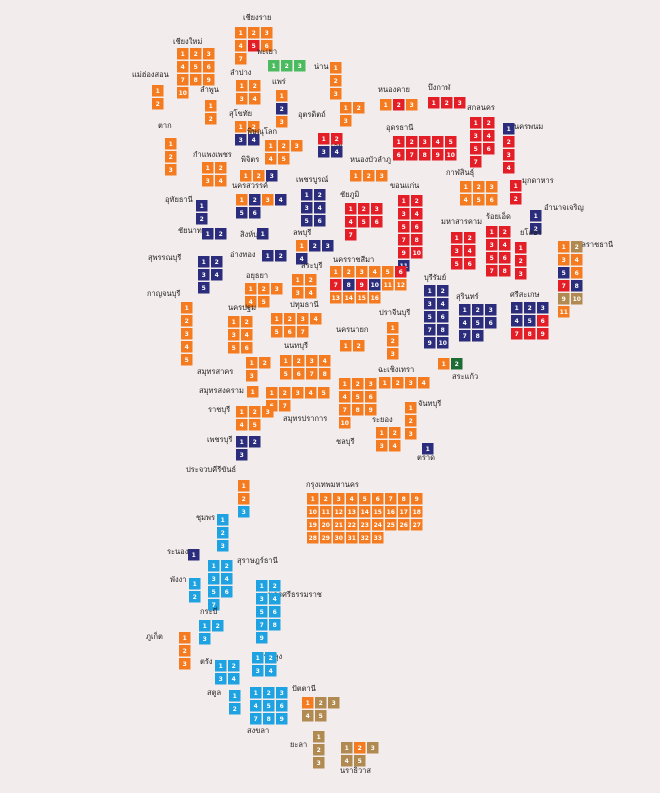 The image size is (660, 793). What do you see at coordinates (167, 148) in the screenshot?
I see `province: ตาก 1 2 3` at bounding box center [167, 148].